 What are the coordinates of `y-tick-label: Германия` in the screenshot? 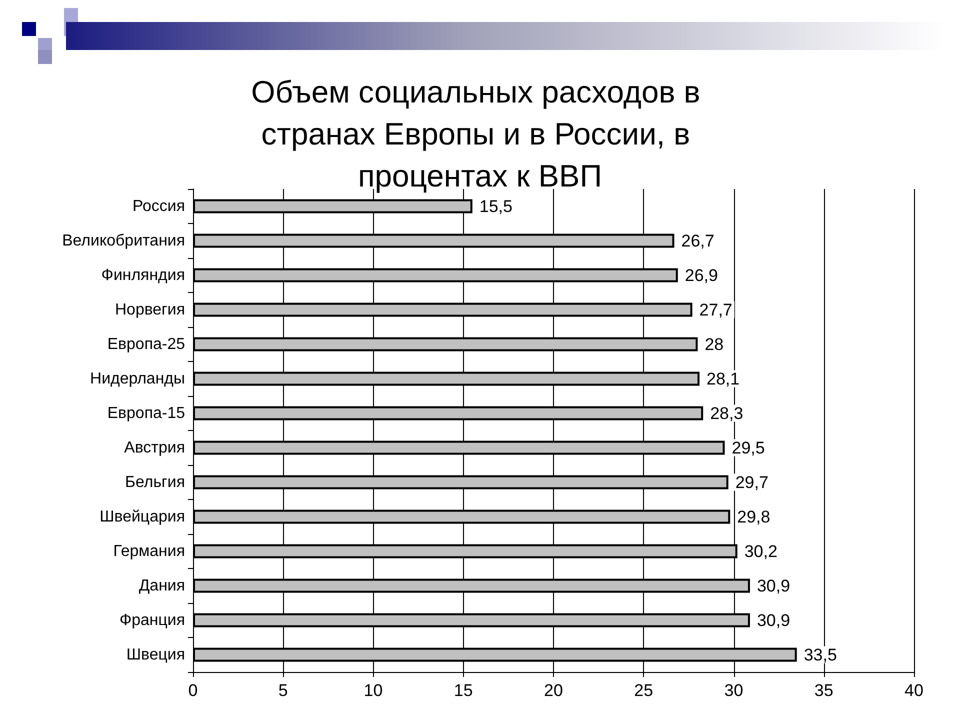 It's located at (149, 551).